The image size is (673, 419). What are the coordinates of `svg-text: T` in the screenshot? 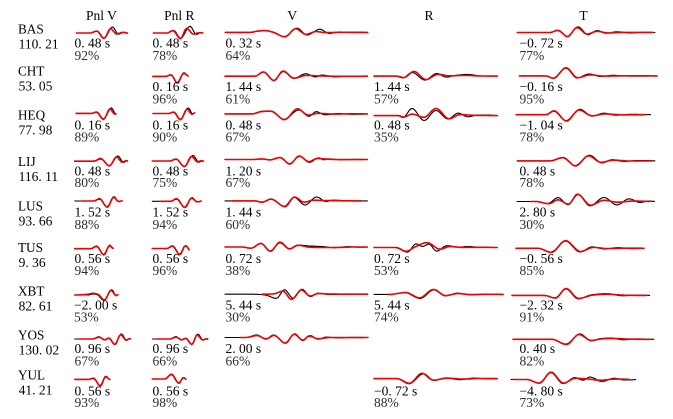 It's located at (583, 15).